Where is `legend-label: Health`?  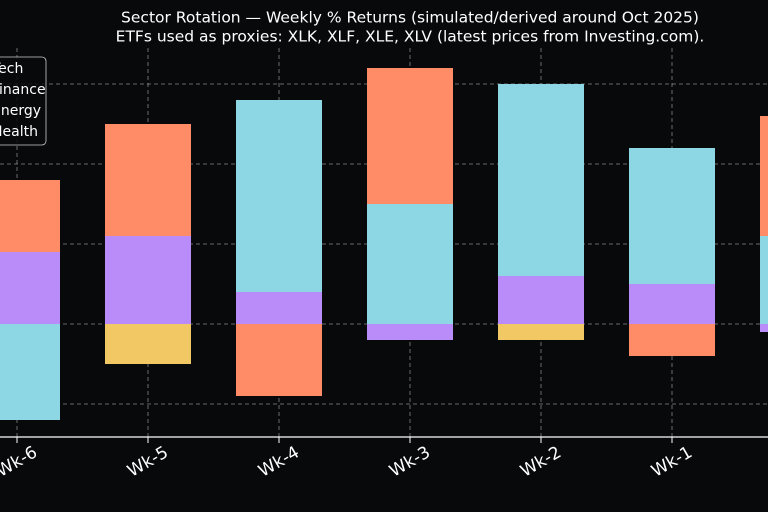
legend-label: Health is located at coordinates (19, 132).